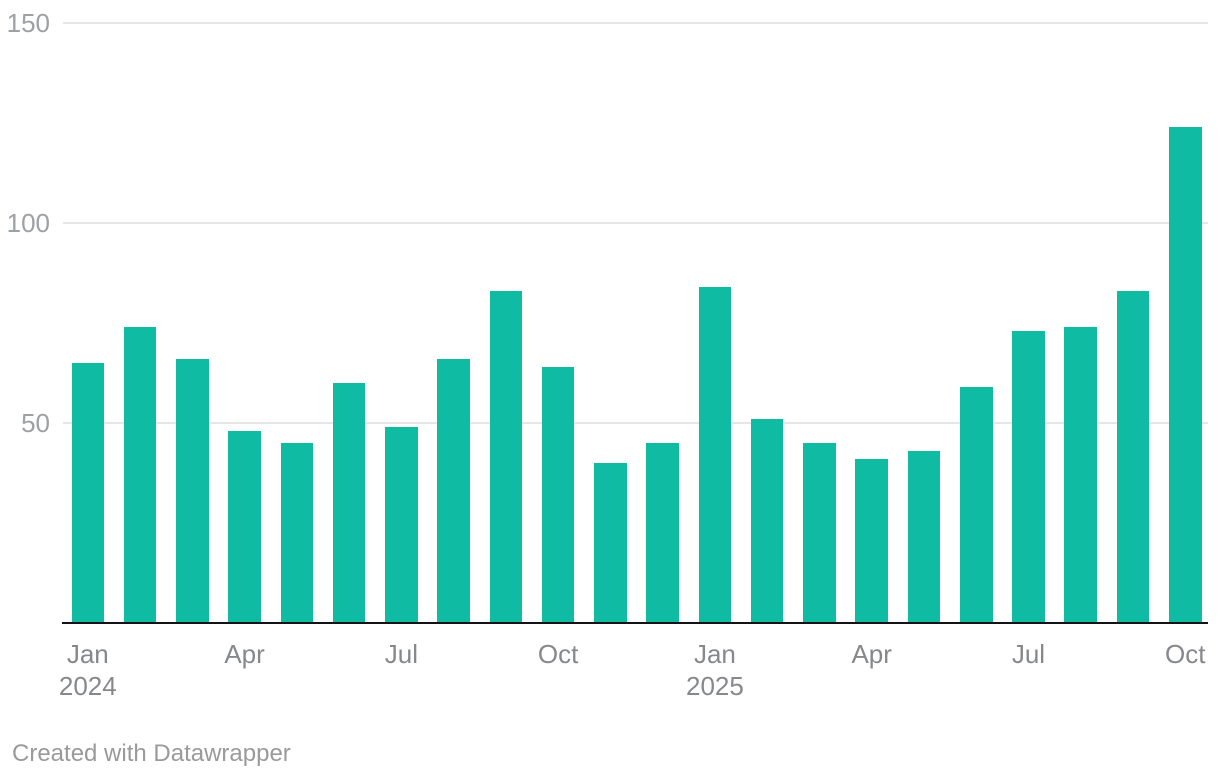 The width and height of the screenshot is (1220, 776). I want to click on bar-jun-2024, so click(349, 503).